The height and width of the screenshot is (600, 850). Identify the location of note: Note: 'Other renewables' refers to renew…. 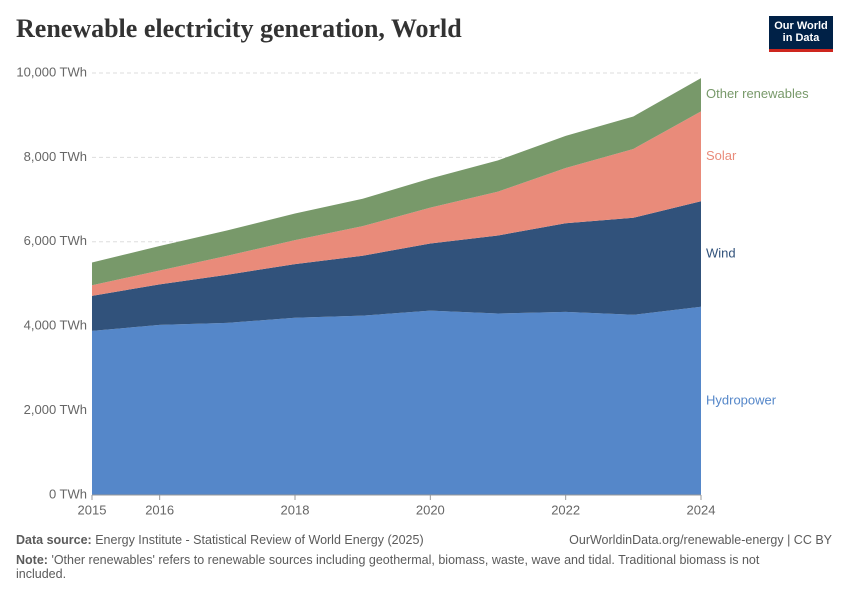
(411, 567).